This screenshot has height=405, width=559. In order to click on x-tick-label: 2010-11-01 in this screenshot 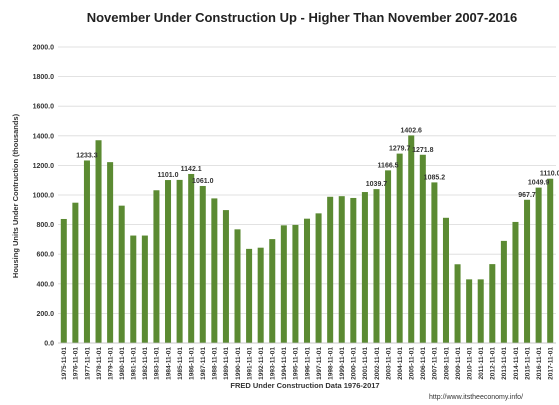, I will do `click(469, 363)`.